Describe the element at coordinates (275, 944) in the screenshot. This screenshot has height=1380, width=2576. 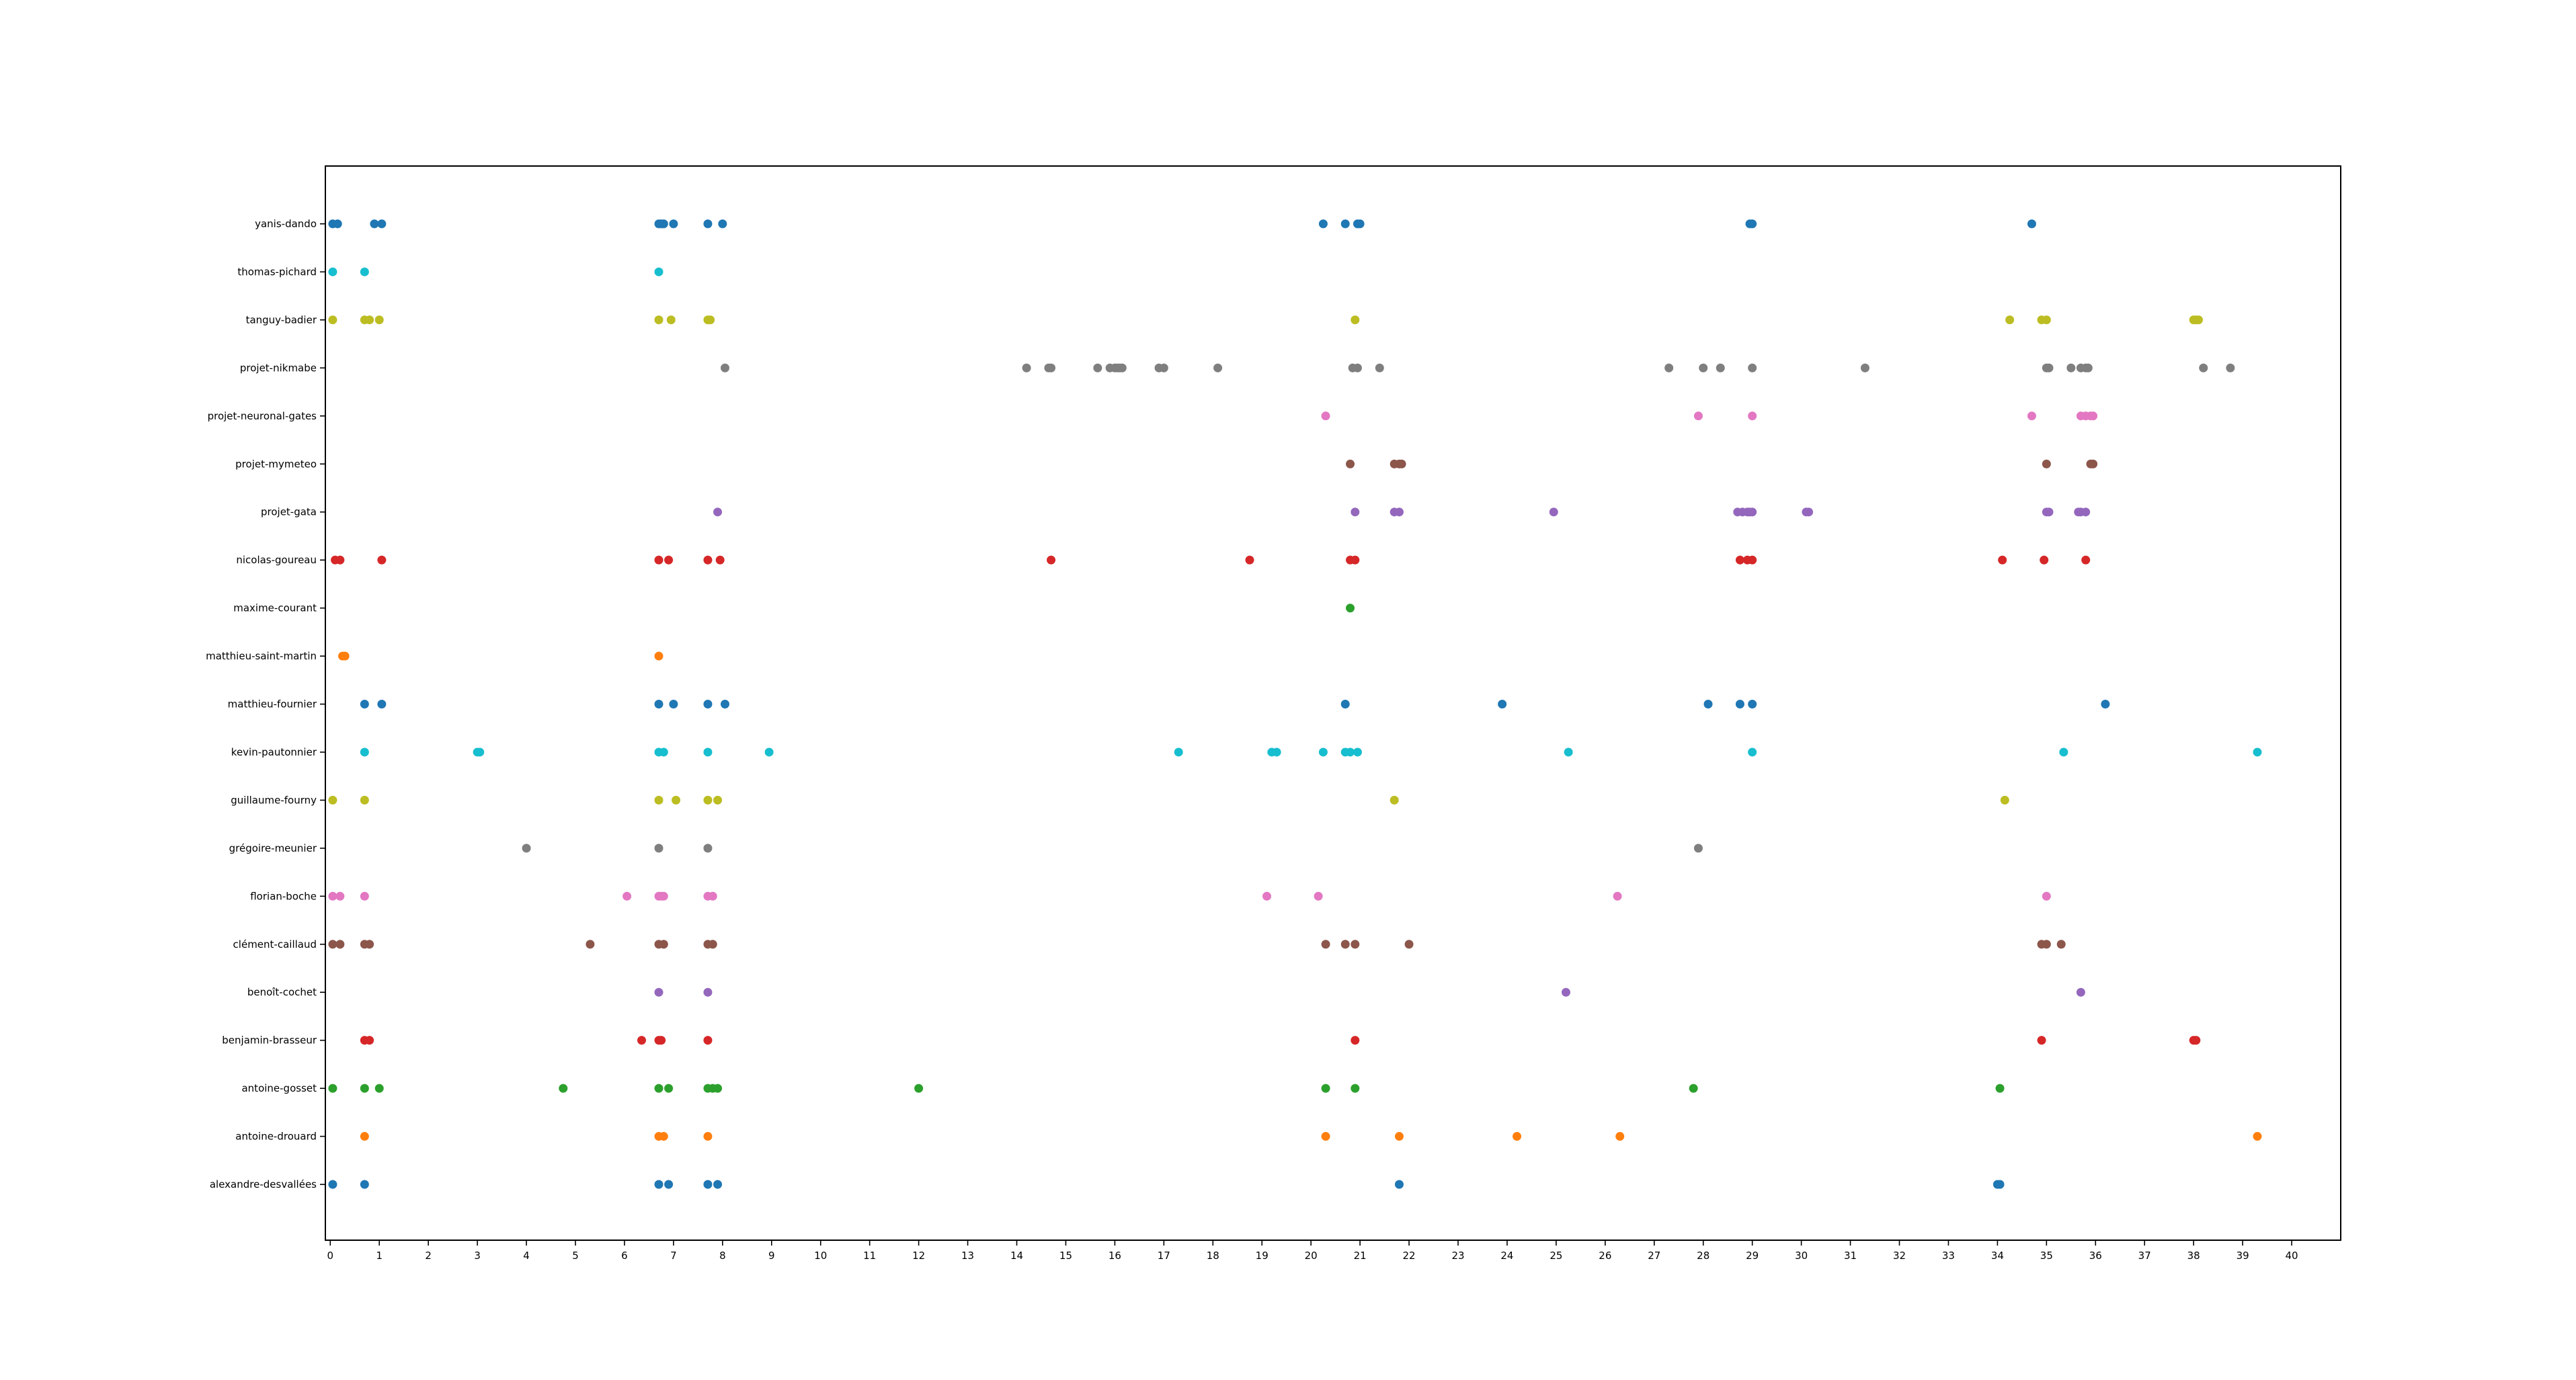
I see `y-tick-label: clément-caillaud` at that location.